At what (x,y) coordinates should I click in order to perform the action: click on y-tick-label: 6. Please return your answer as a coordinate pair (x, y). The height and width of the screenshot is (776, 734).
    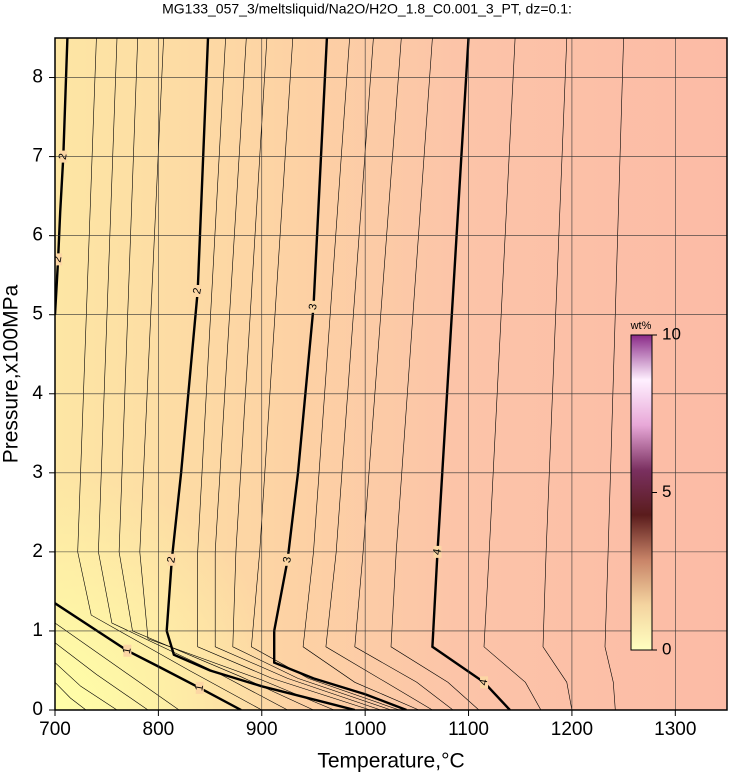
    Looking at the image, I should click on (37, 235).